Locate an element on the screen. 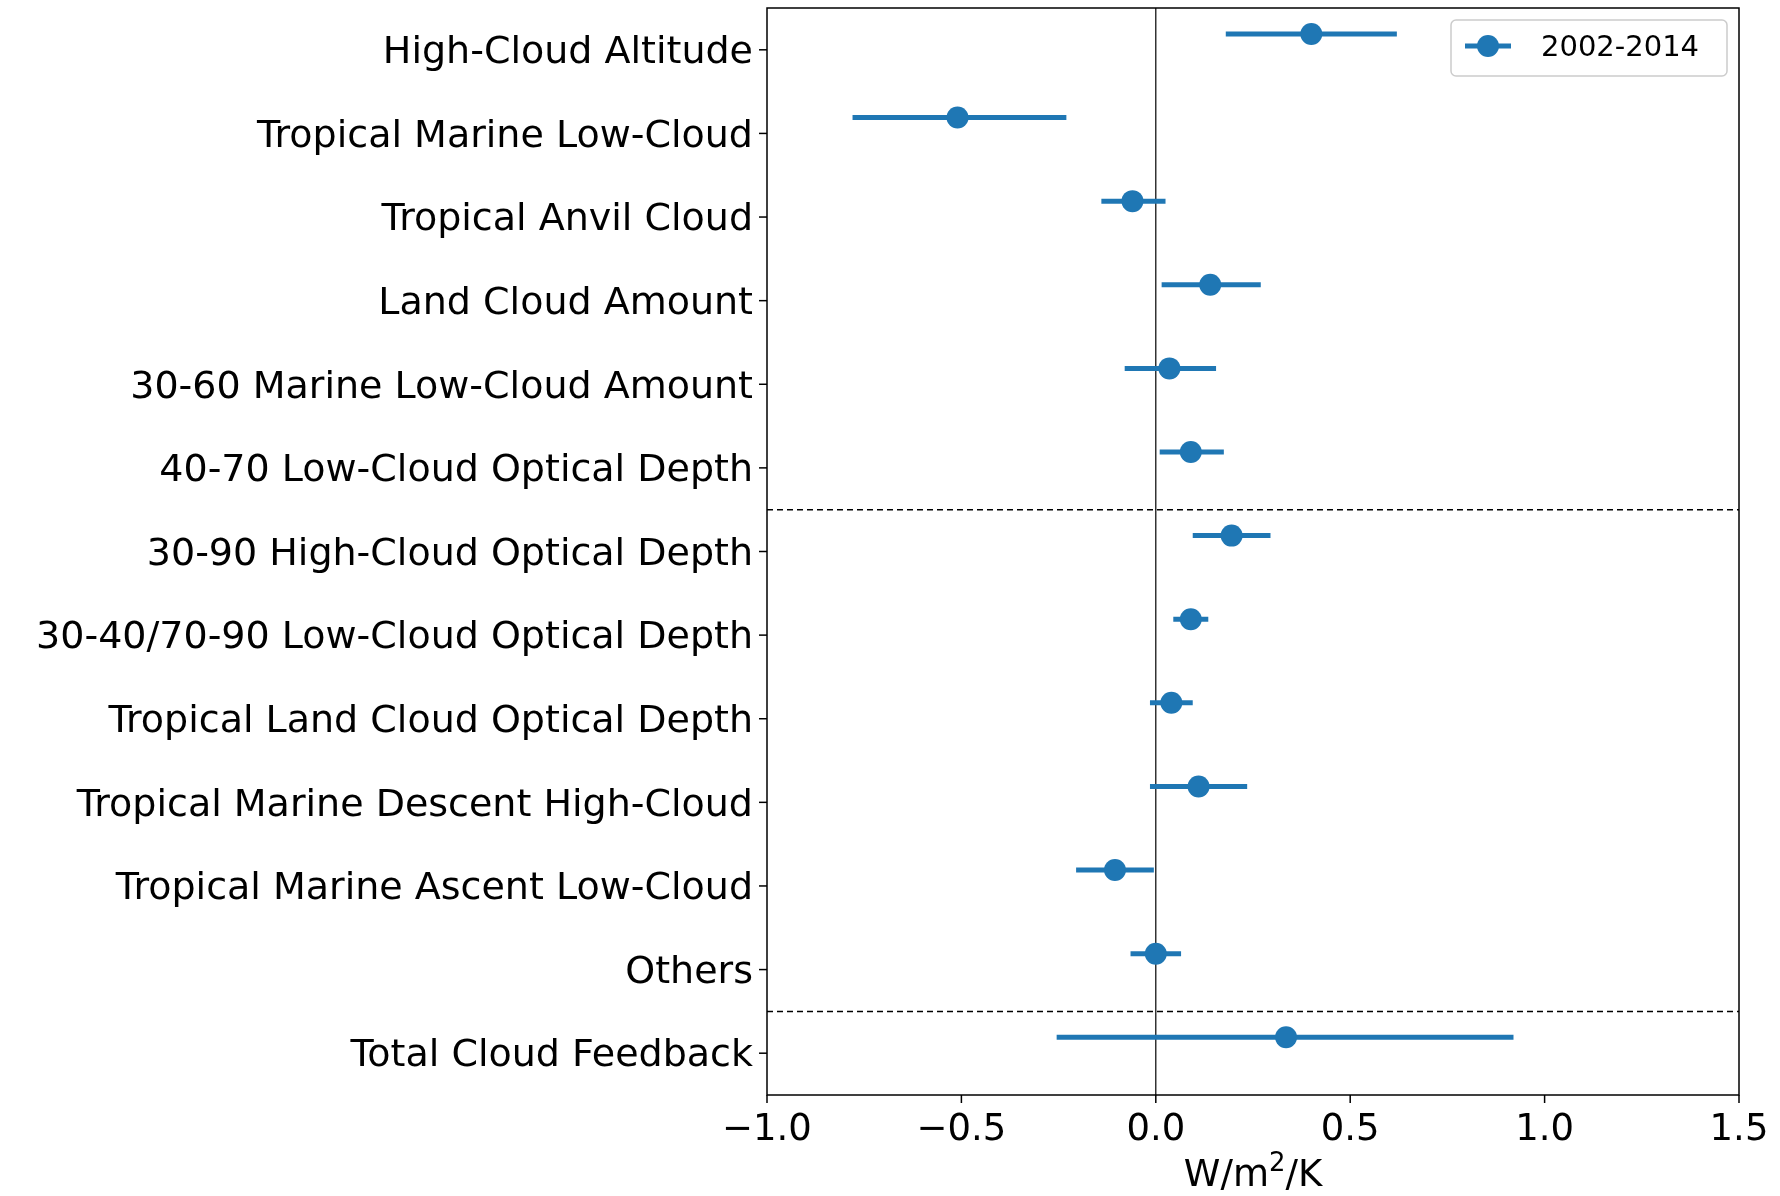 Image resolution: width=1780 pixels, height=1196 pixels. y-tick-label: Tropical Marine Descent High-Cloud is located at coordinates (414, 802).